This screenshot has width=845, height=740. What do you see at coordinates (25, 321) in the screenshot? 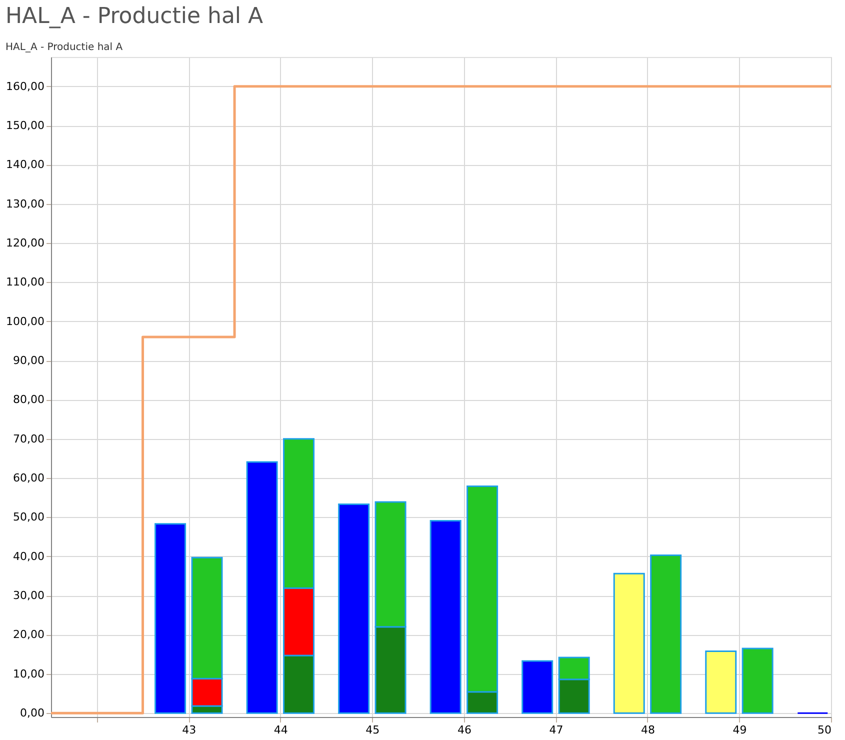
I see `y-tick-label: 100,00` at bounding box center [25, 321].